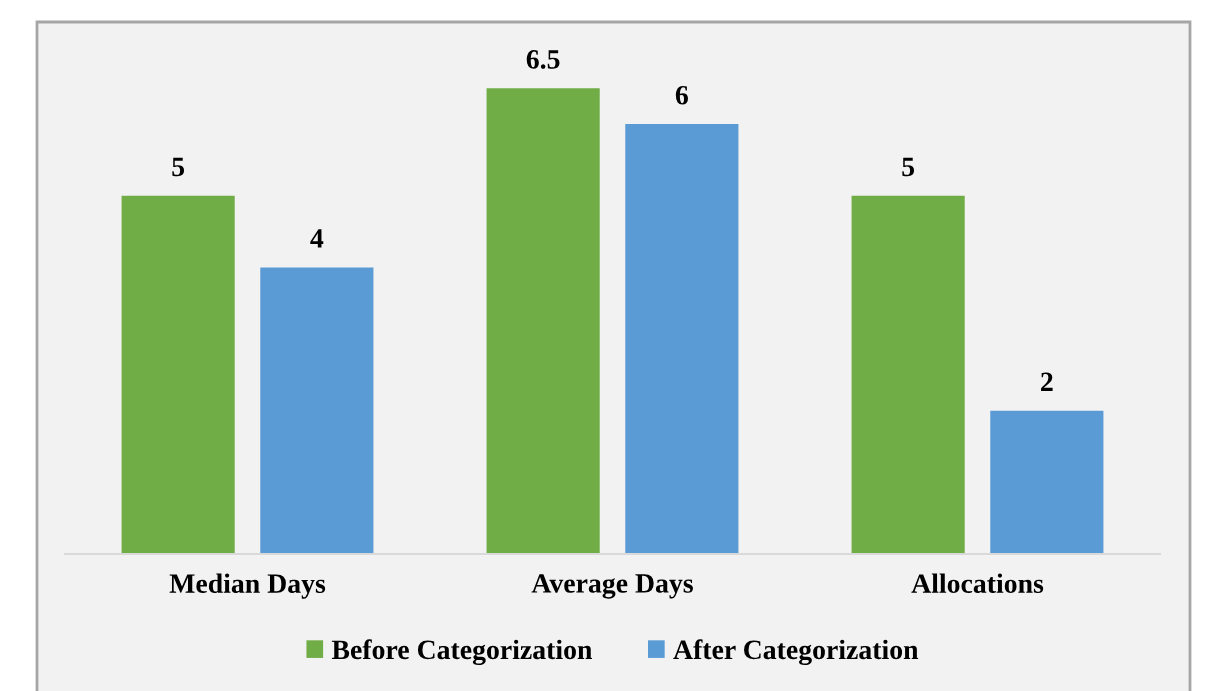  Describe the element at coordinates (681, 95) in the screenshot. I see `data-label: 6` at that location.